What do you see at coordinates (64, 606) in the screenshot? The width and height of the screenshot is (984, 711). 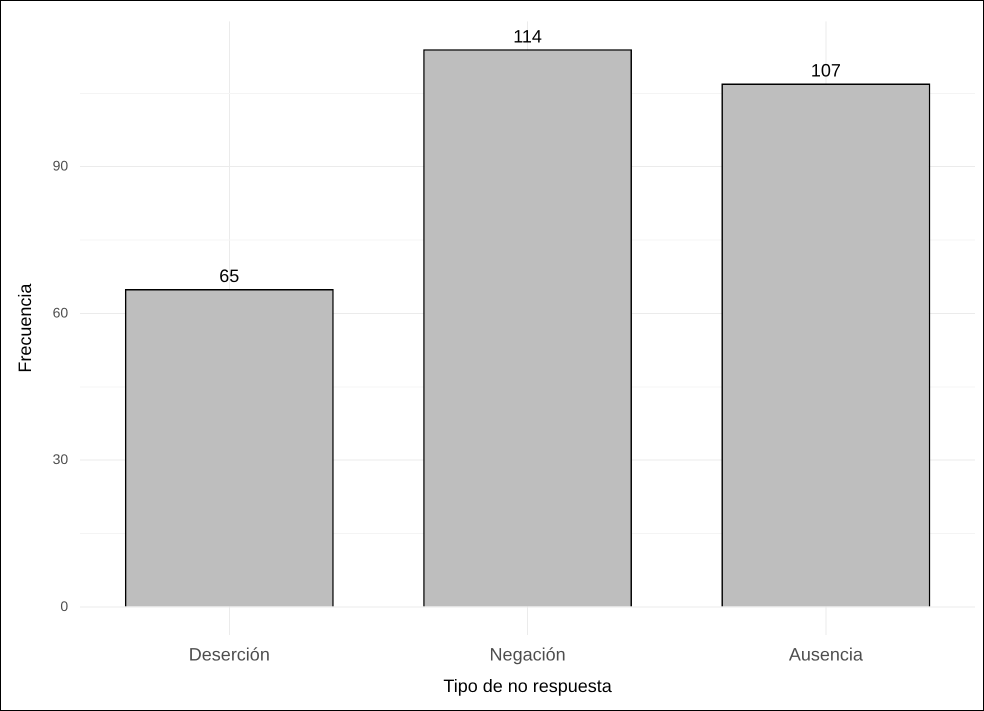 I see `y-tick-label: 0` at bounding box center [64, 606].